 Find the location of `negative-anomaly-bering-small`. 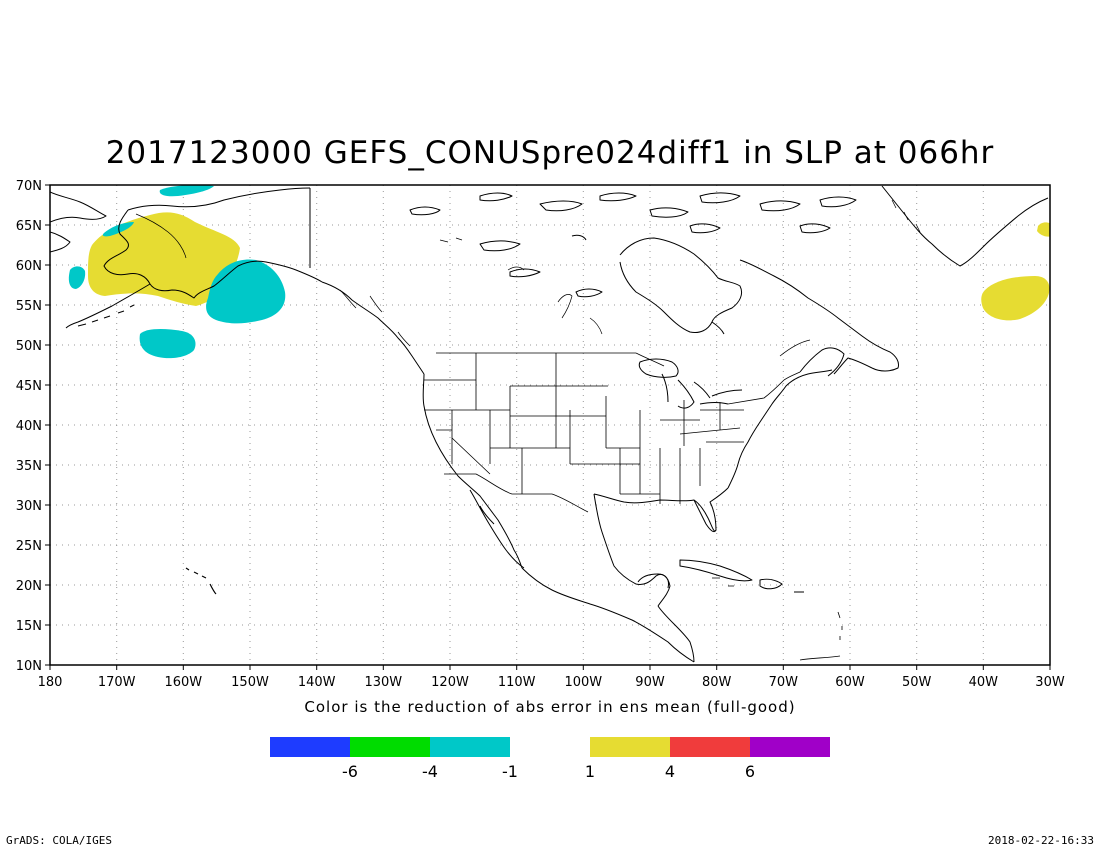

negative-anomaly-bering-small is located at coordinates (77, 277).